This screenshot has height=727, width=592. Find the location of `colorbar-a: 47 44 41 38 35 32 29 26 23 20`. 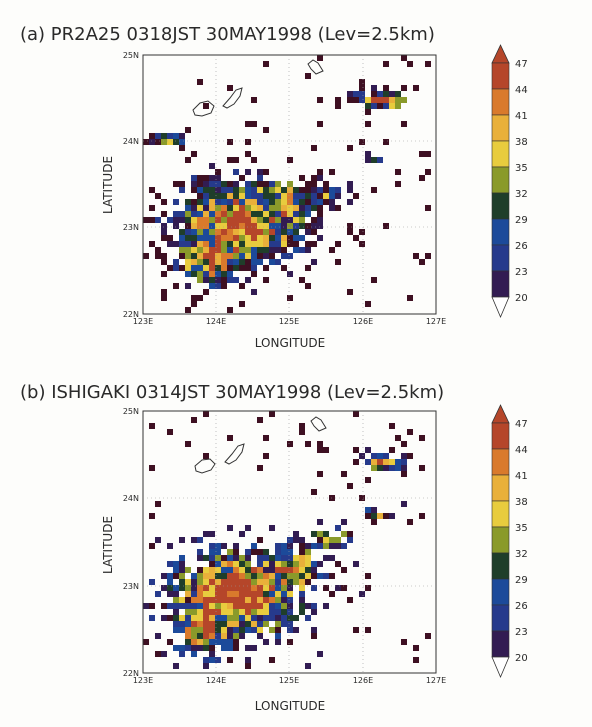

colorbar-a: 47 44 41 38 35 32 29 26 23 20 is located at coordinates (509, 181).